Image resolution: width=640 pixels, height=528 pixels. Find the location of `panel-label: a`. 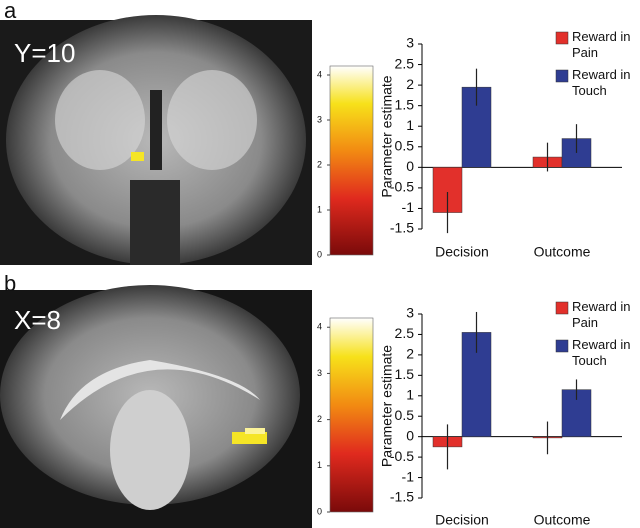

panel-label: a is located at coordinates (10, 11).